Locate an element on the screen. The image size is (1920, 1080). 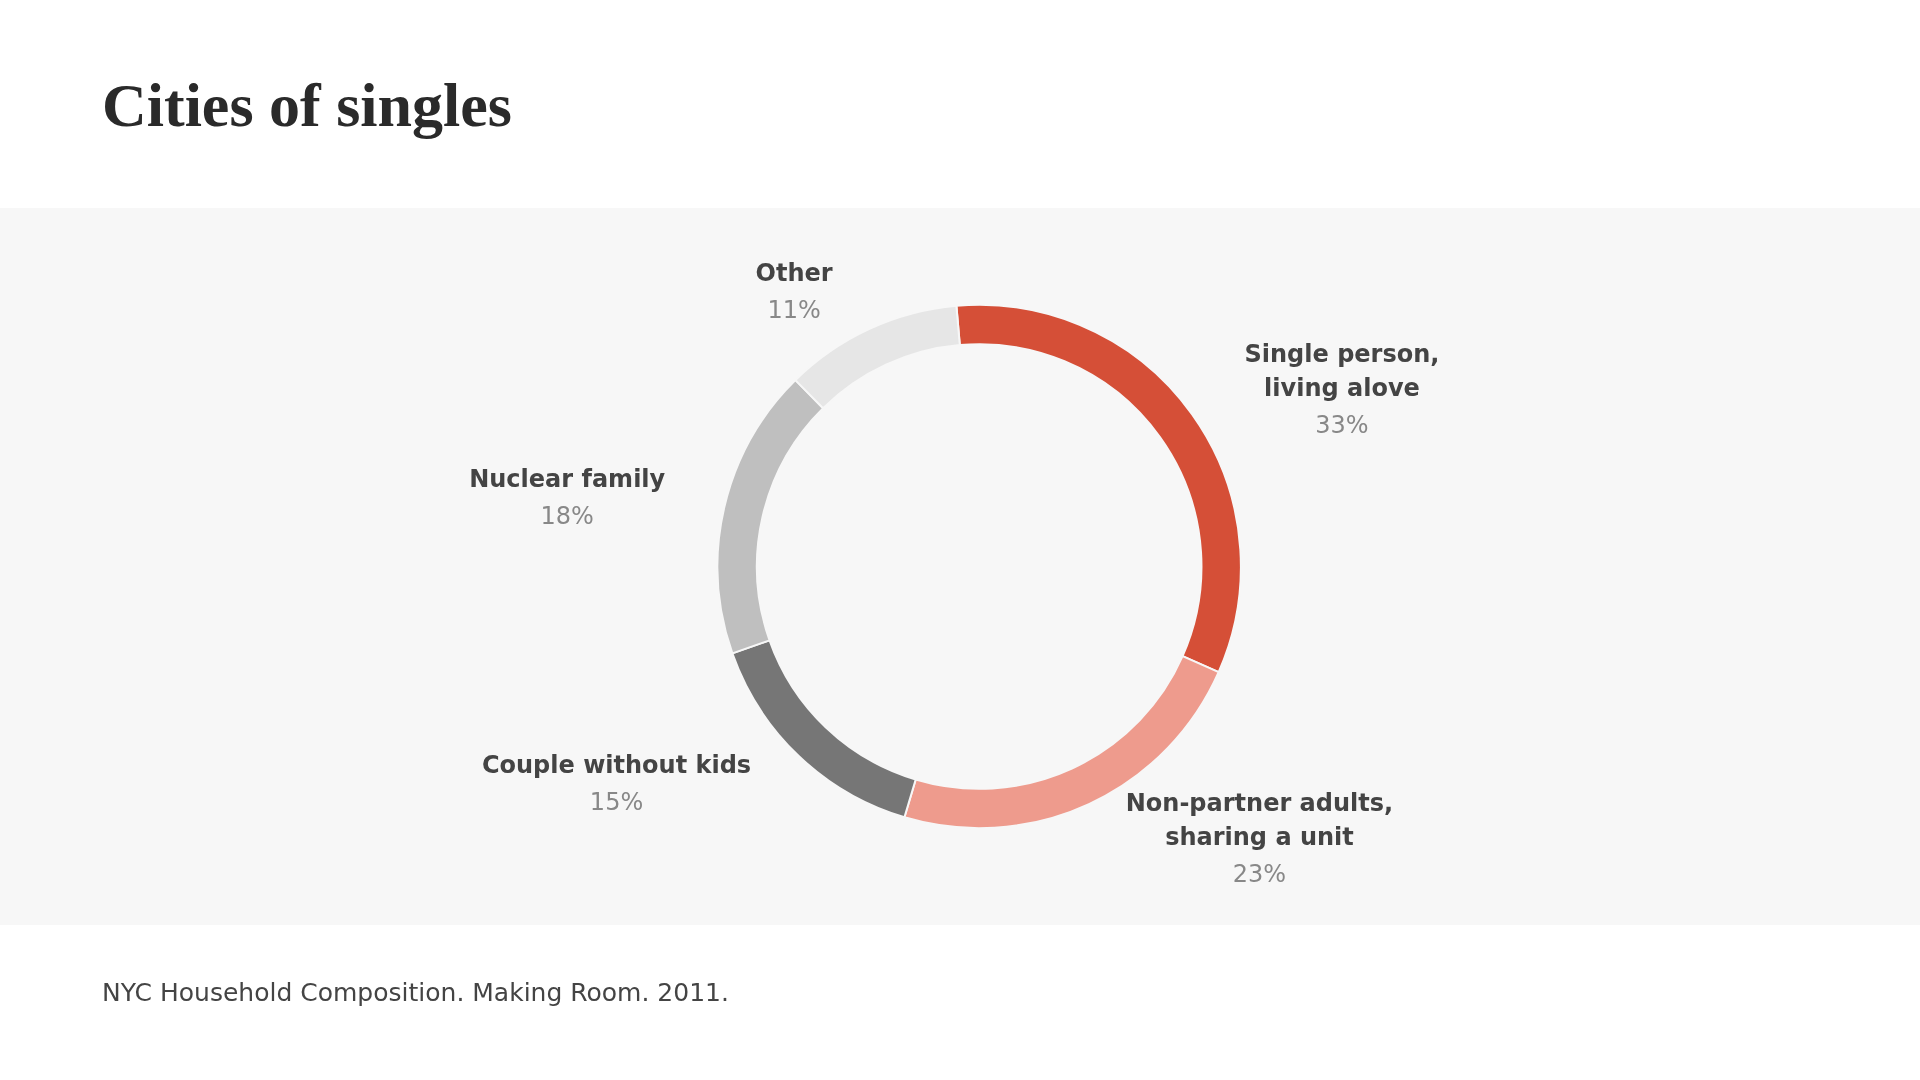
data-label: 15% is located at coordinates (616, 801).